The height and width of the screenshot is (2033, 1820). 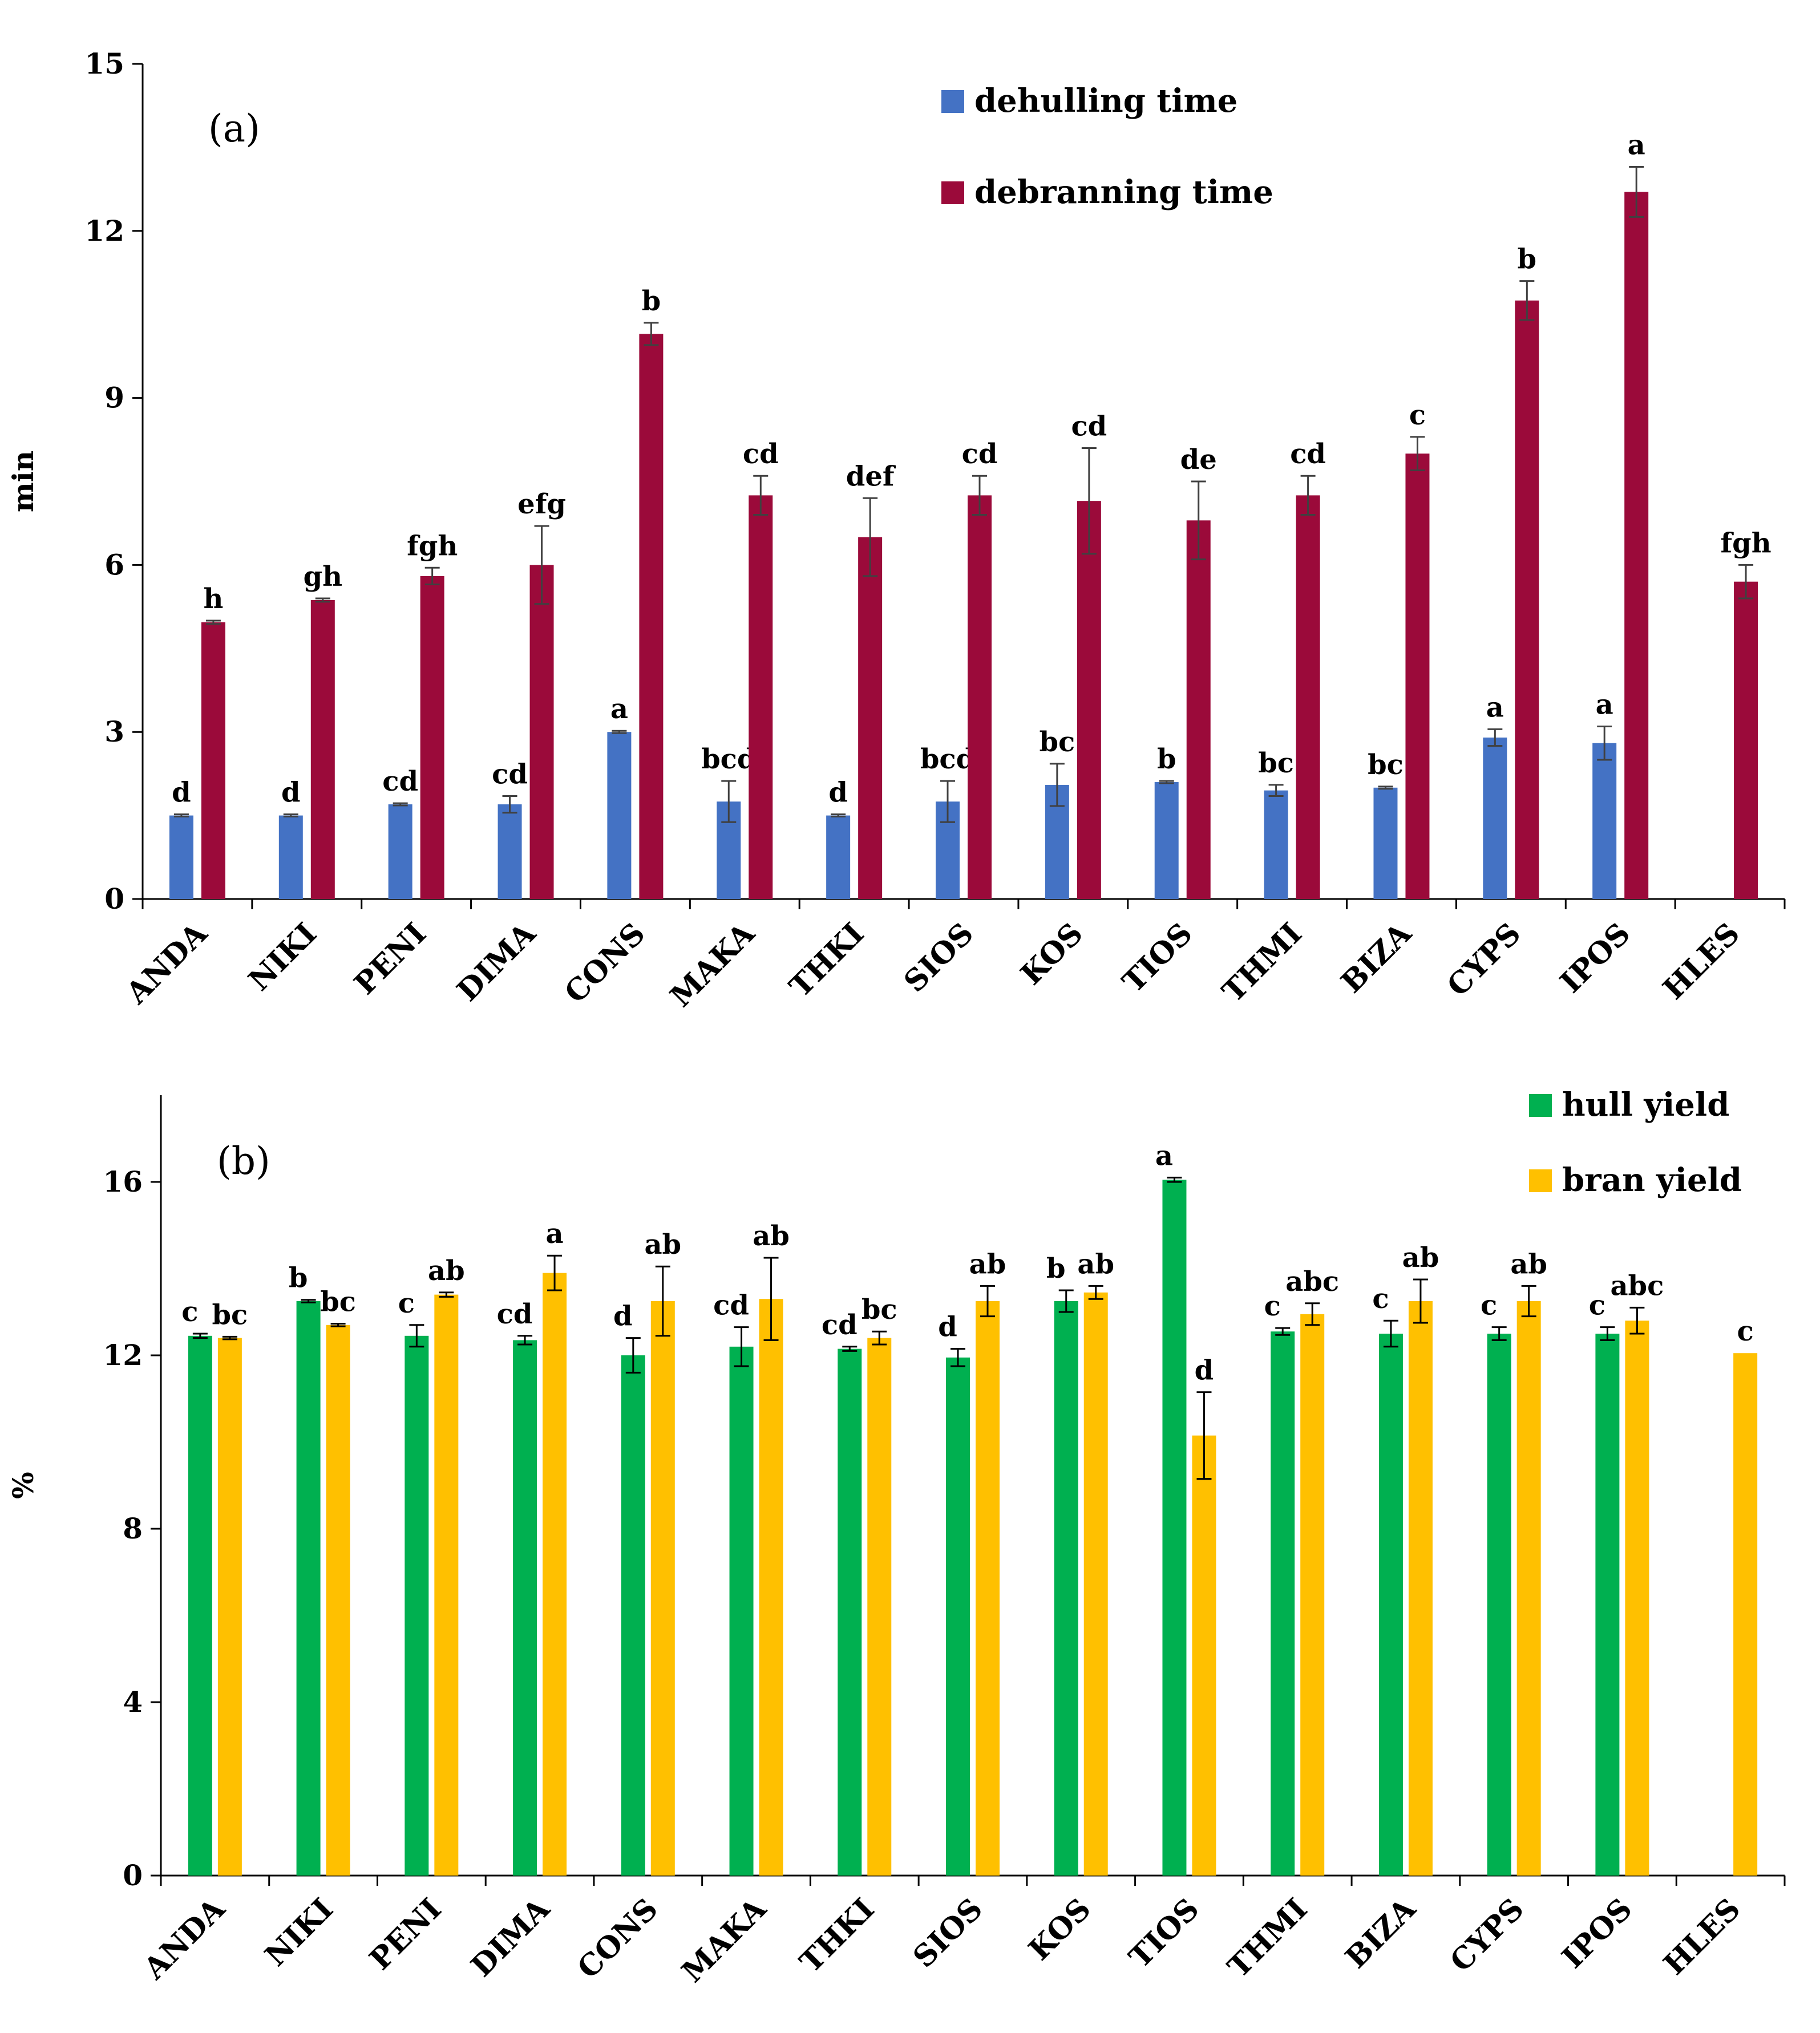 What do you see at coordinates (771, 1588) in the screenshot?
I see `bar-bran-yield-maka` at bounding box center [771, 1588].